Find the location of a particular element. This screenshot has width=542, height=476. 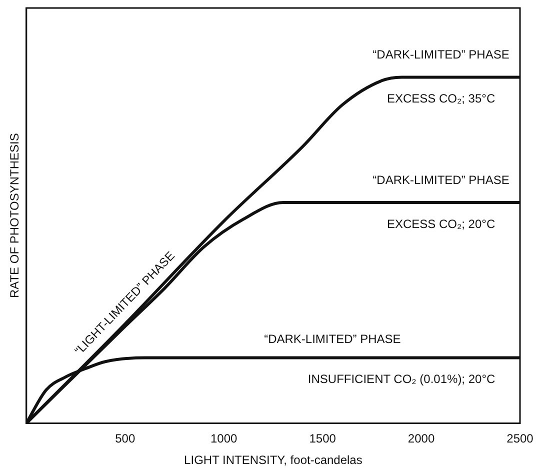

x-tick-label: 1000 is located at coordinates (224, 439).